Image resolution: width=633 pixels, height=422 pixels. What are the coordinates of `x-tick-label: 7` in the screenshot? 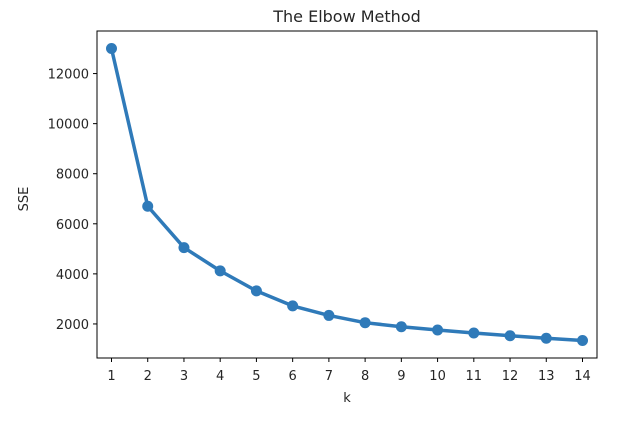 It's located at (329, 376).